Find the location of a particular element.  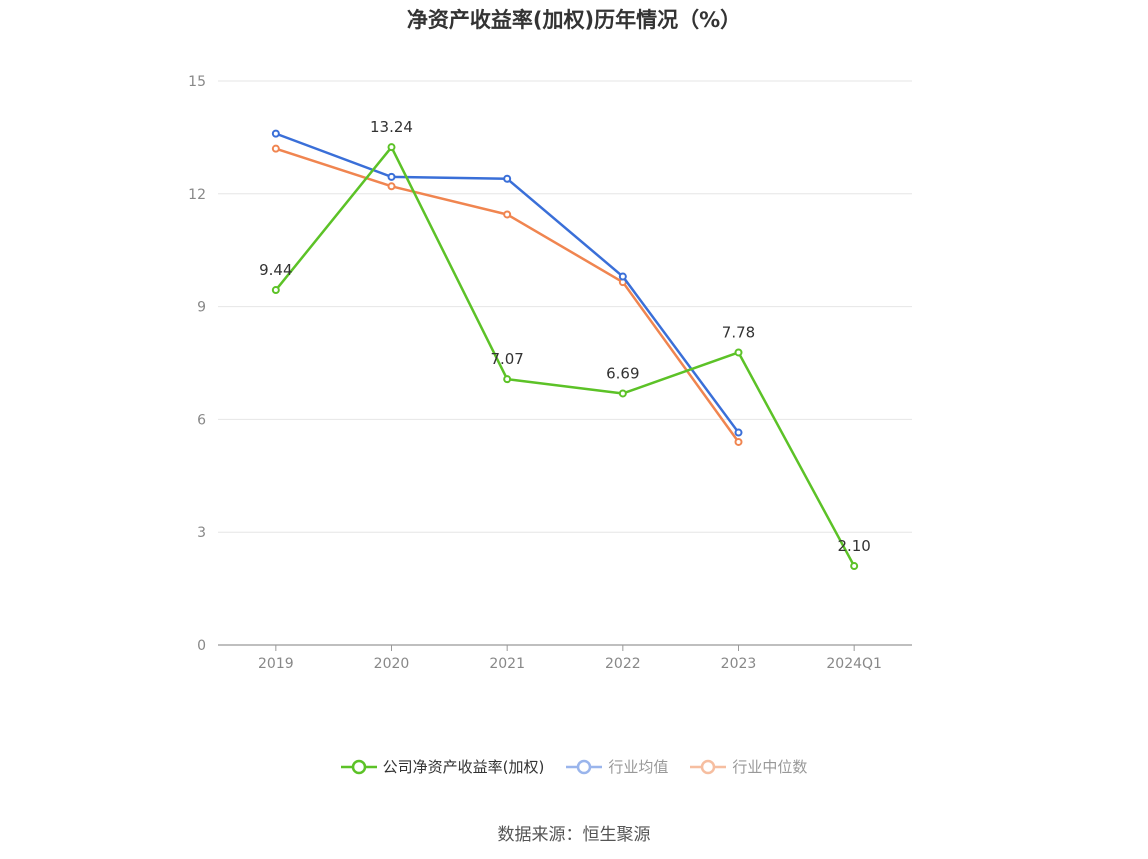

data-source: 数据来源：恒生聚源 is located at coordinates (574, 835).